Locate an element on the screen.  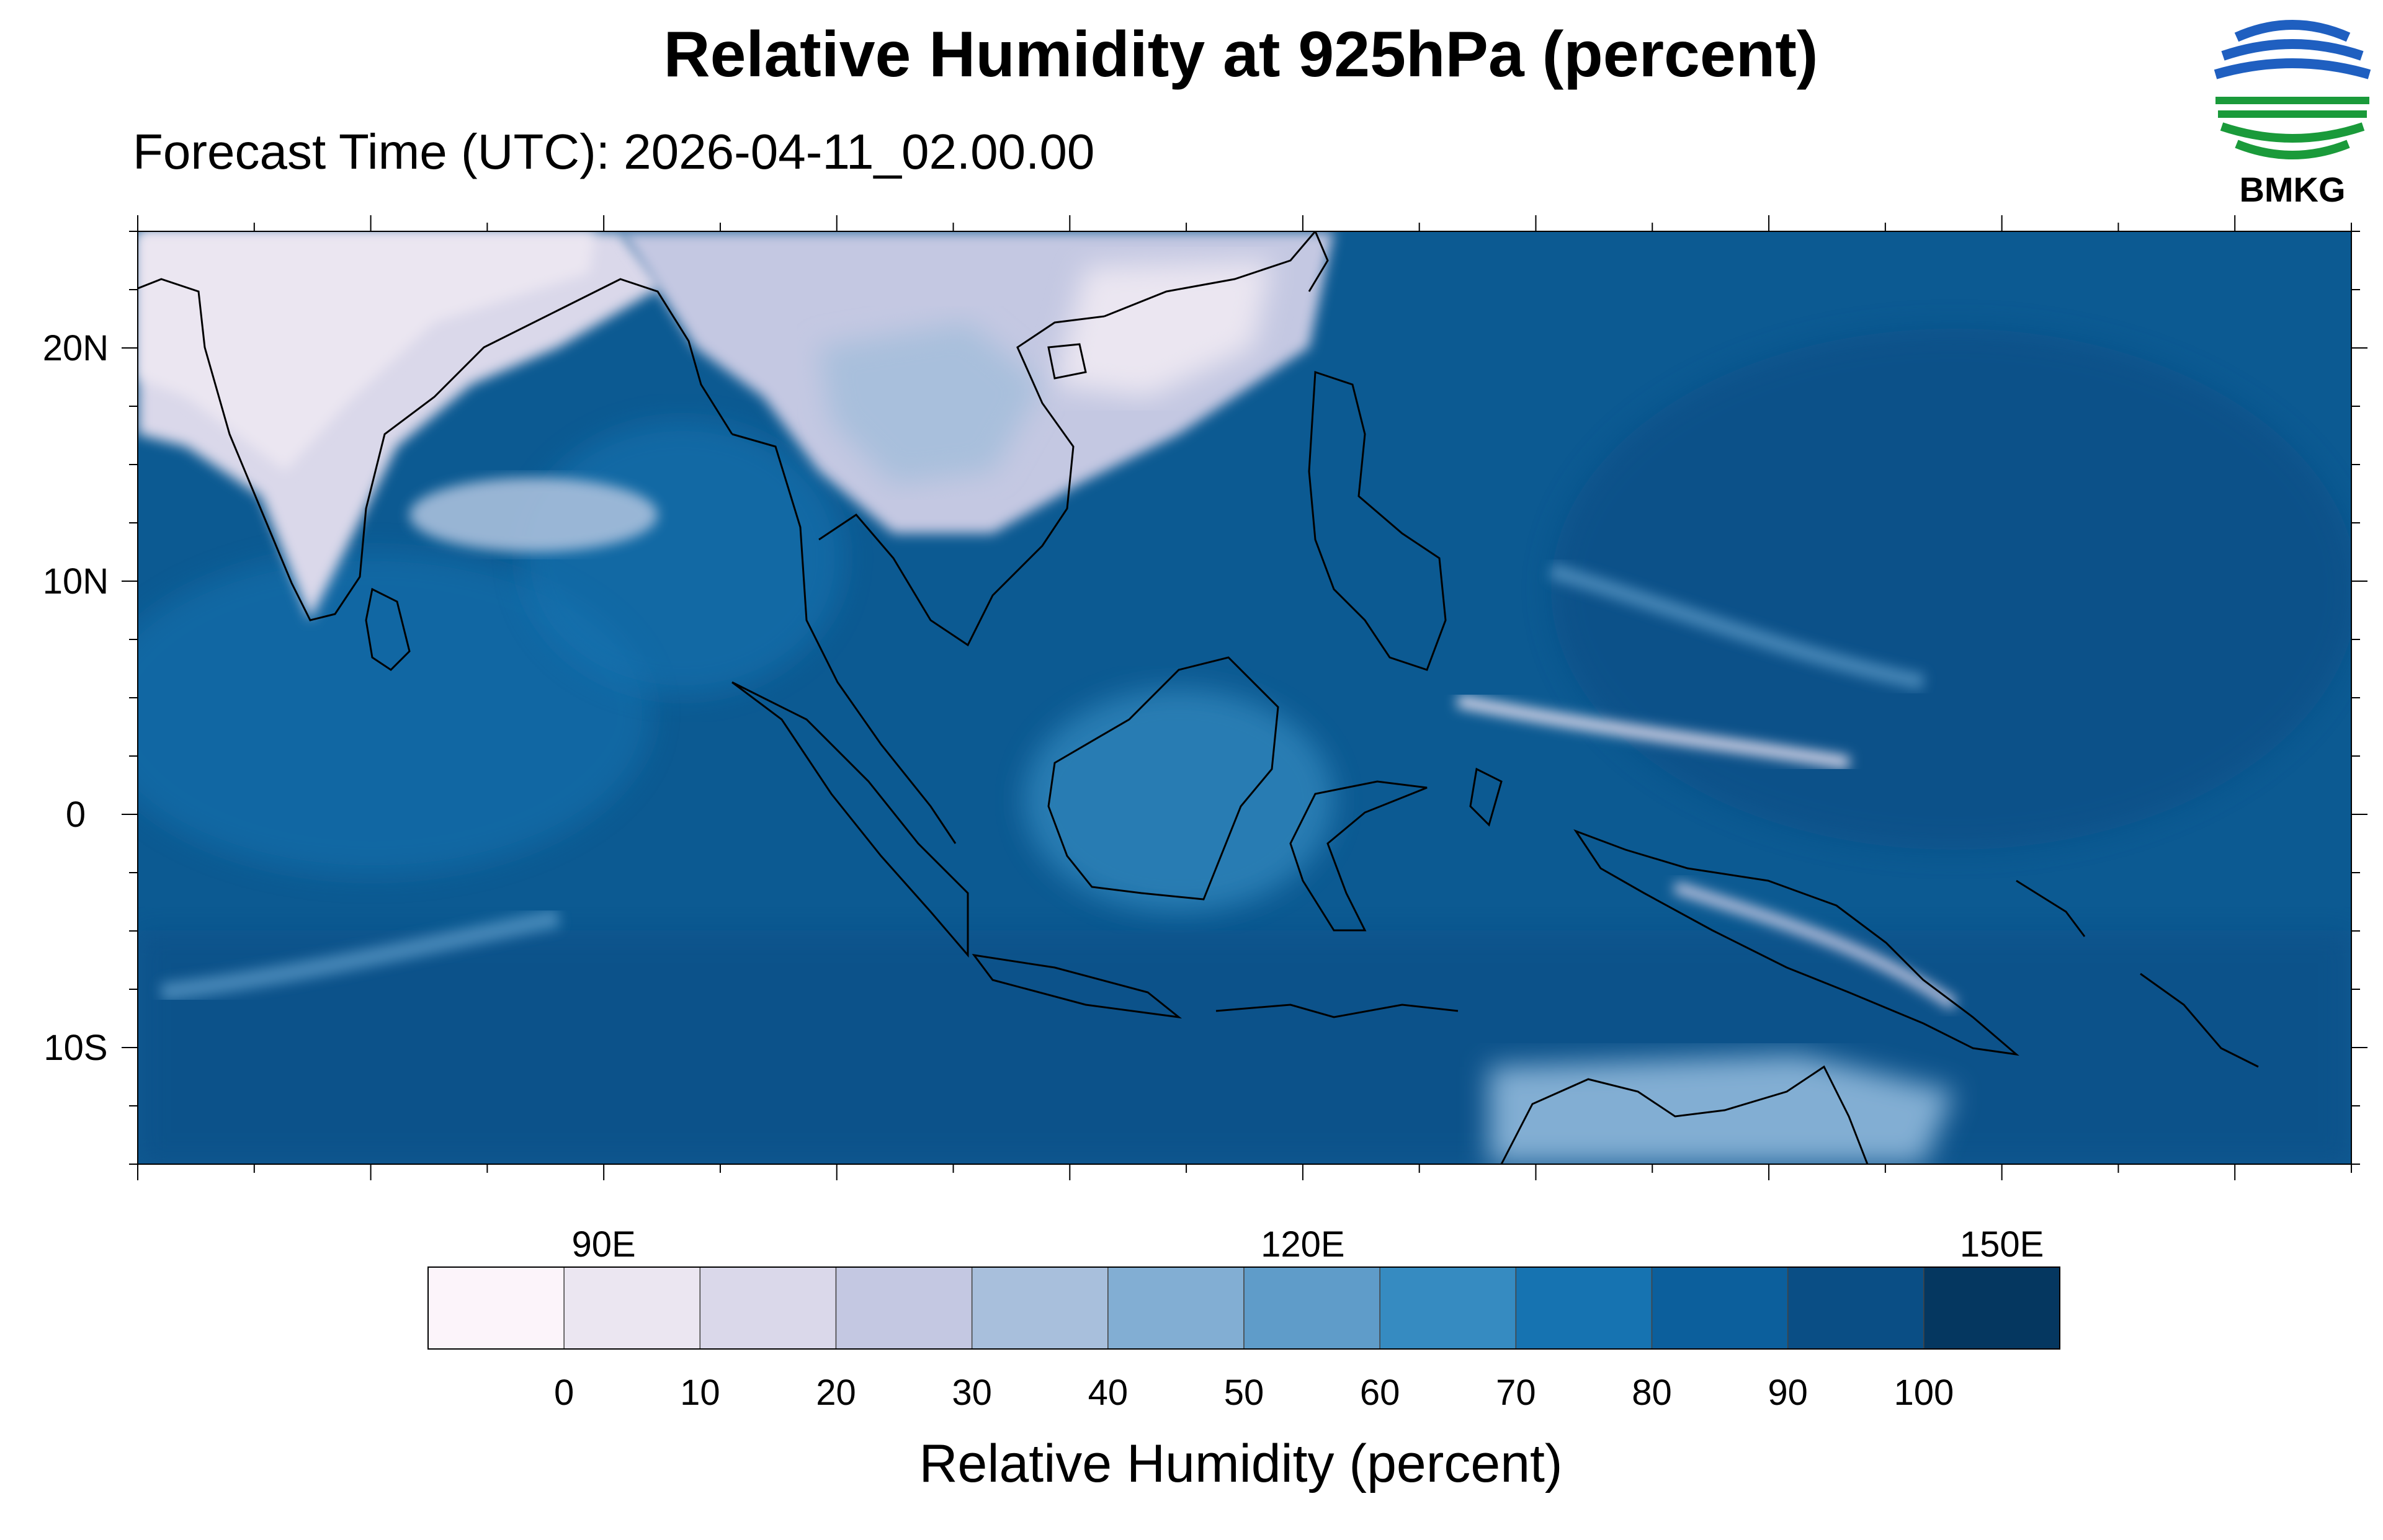
forecast-time: Forecast Time (UTC): 2026-04-11_02.00.00 is located at coordinates (614, 151).